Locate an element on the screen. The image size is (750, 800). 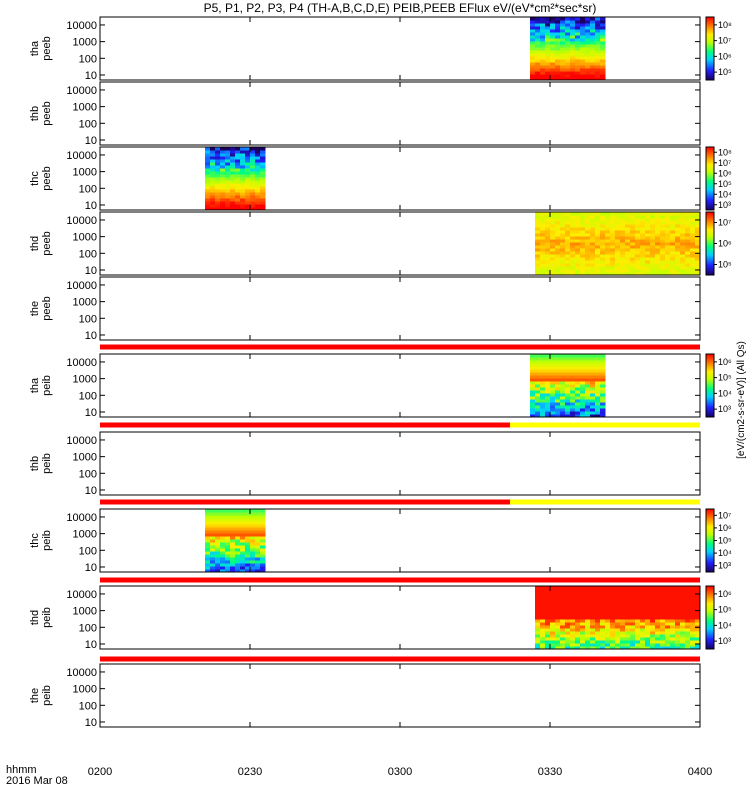
y-tick-label: 100 is located at coordinates (88, 254).